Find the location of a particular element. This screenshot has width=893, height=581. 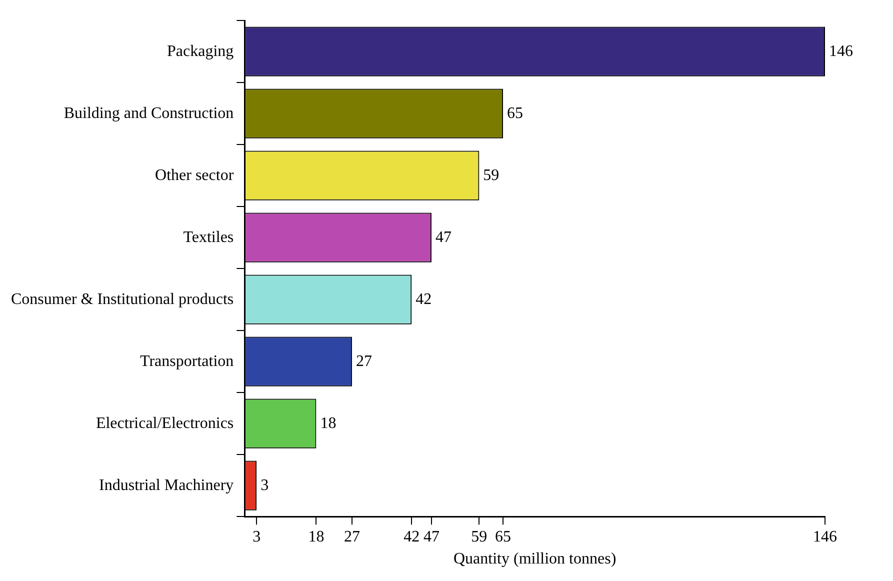

x-tick-label: 18 is located at coordinates (316, 537).